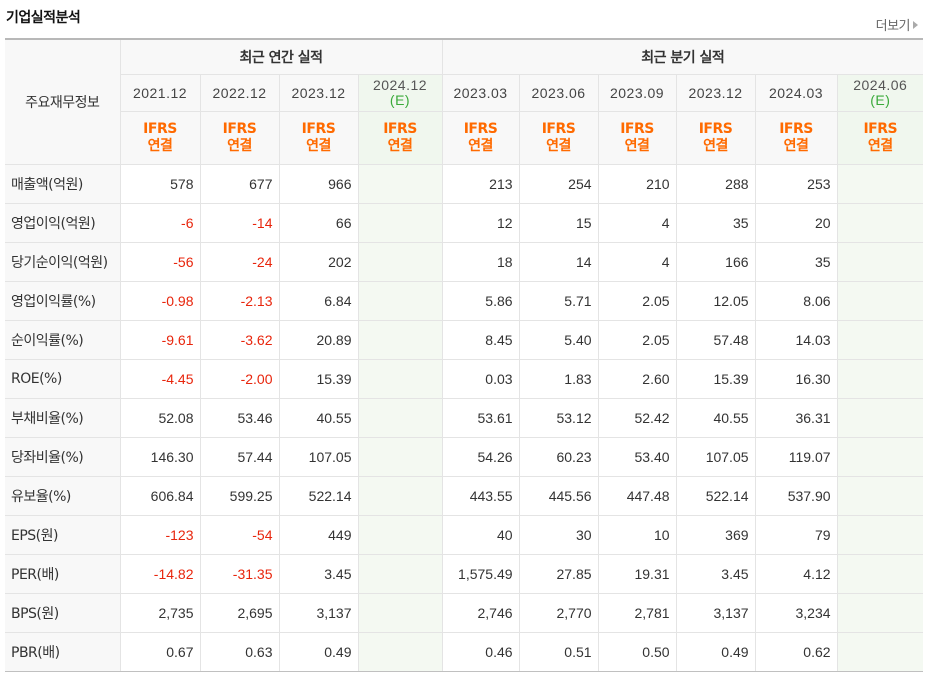 Image resolution: width=928 pixels, height=673 pixels. I want to click on row-label: 순이익률(%), so click(63, 340).